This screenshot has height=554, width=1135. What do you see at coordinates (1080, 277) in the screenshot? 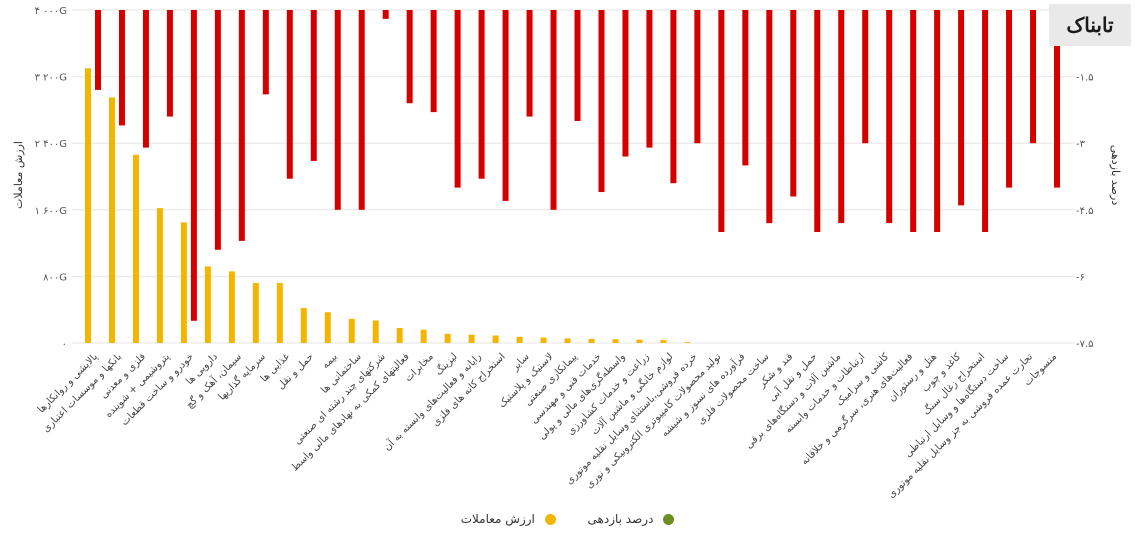
I see `right-tick-label: -۶` at bounding box center [1080, 277].